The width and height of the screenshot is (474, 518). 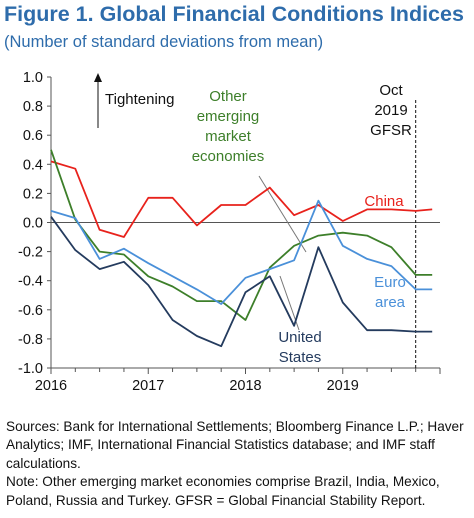 What do you see at coordinates (140, 99) in the screenshot?
I see `tightening-label: Tightening` at bounding box center [140, 99].